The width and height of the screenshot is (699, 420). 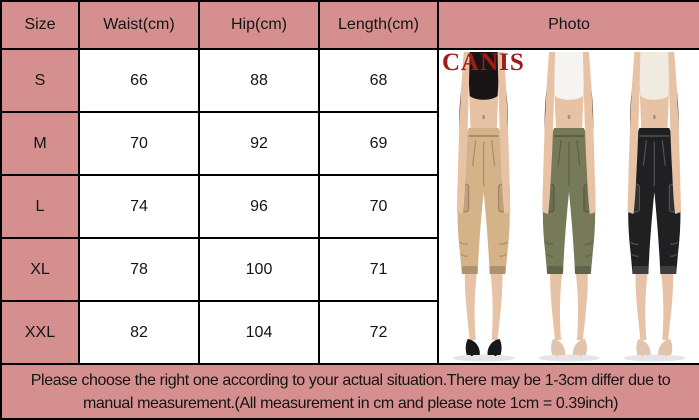 I want to click on model-olive-pants, so click(x=569, y=206).